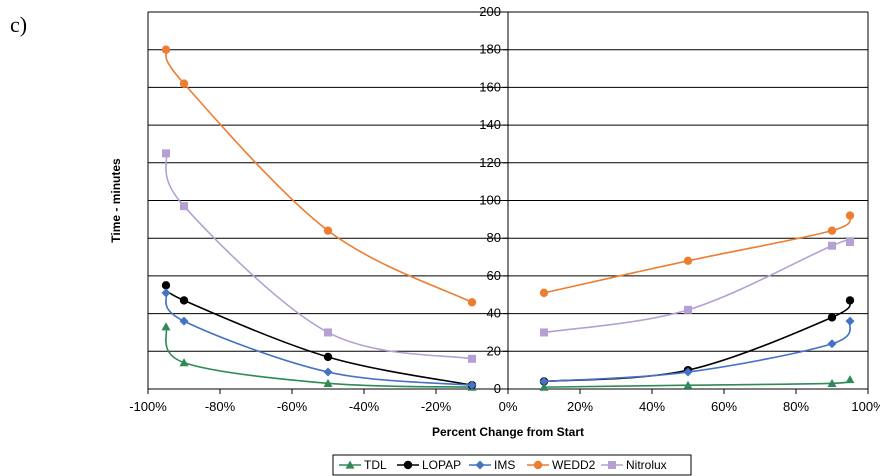 Image resolution: width=880 pixels, height=476 pixels. What do you see at coordinates (497, 388) in the screenshot?
I see `y-tick-label: 0` at bounding box center [497, 388].